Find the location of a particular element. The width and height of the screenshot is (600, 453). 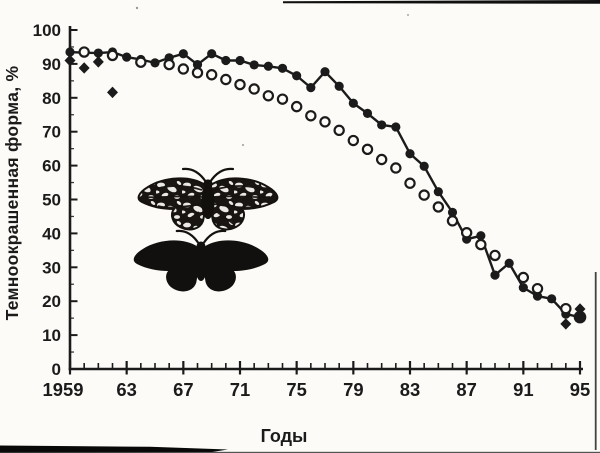

scan-artifact-bottom-line is located at coordinates (300, 452).